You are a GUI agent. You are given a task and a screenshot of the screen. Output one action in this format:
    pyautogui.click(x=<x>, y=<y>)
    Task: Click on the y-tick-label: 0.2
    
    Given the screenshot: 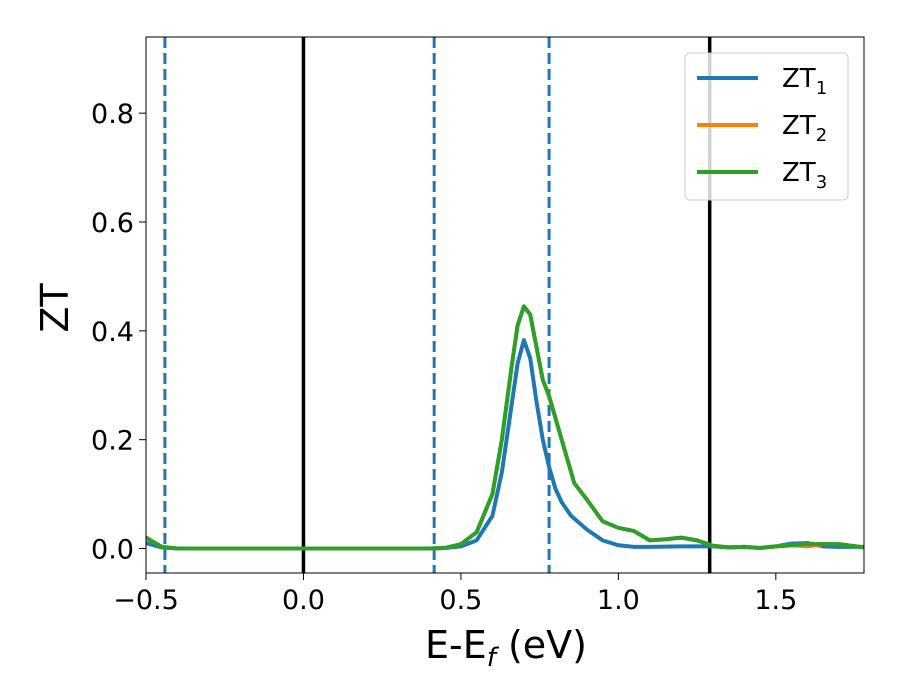 What is the action you would take?
    pyautogui.click(x=112, y=441)
    